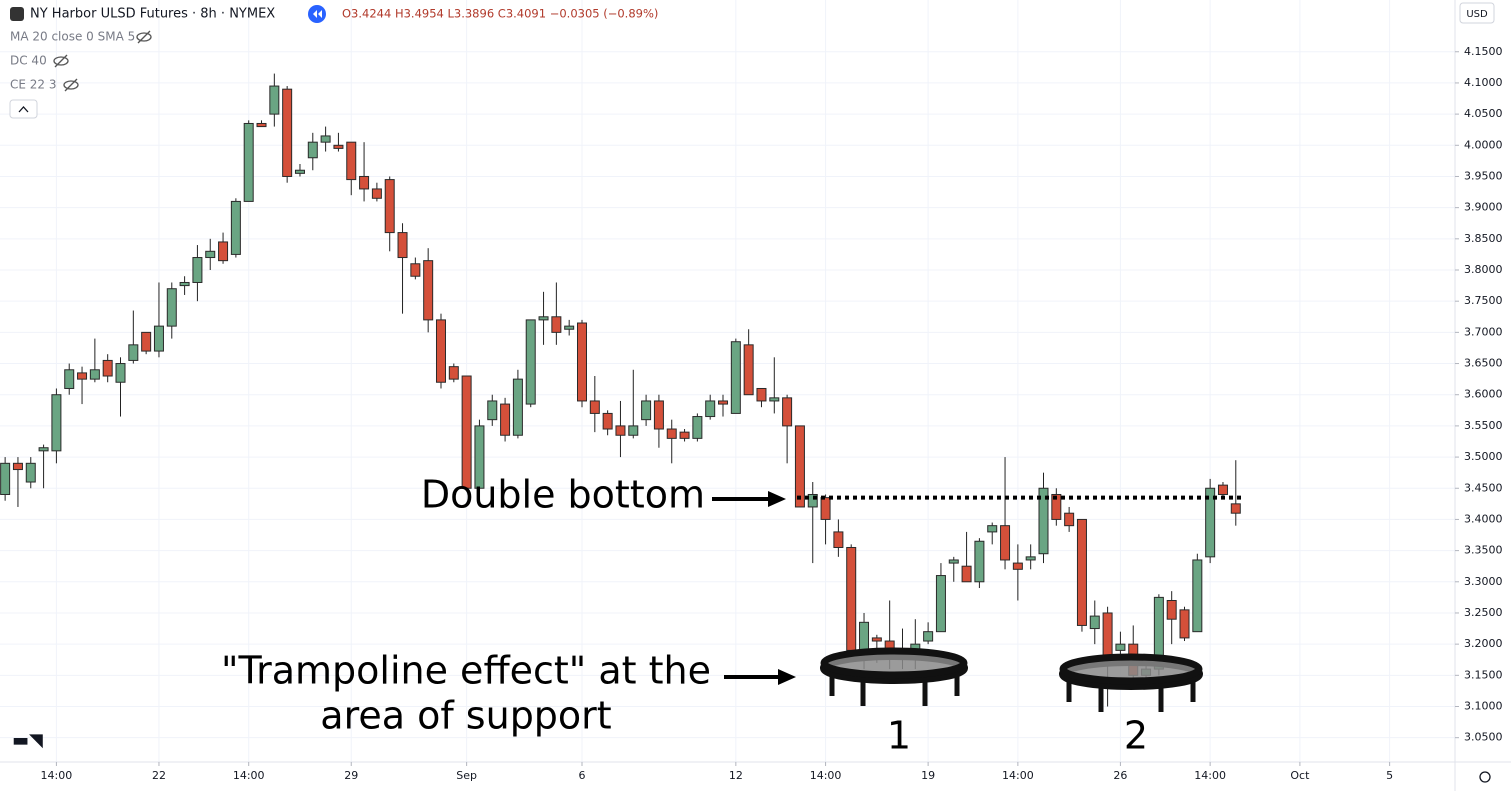  Describe the element at coordinates (466, 775) in the screenshot. I see `x-tick-label: Sep` at that location.